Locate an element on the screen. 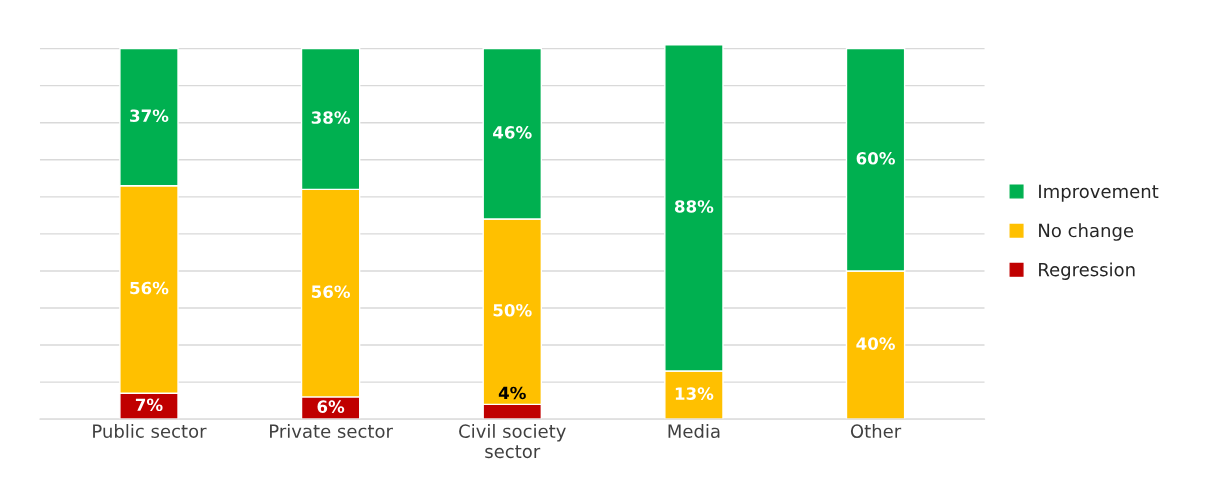  legend-label: No change is located at coordinates (1086, 232).